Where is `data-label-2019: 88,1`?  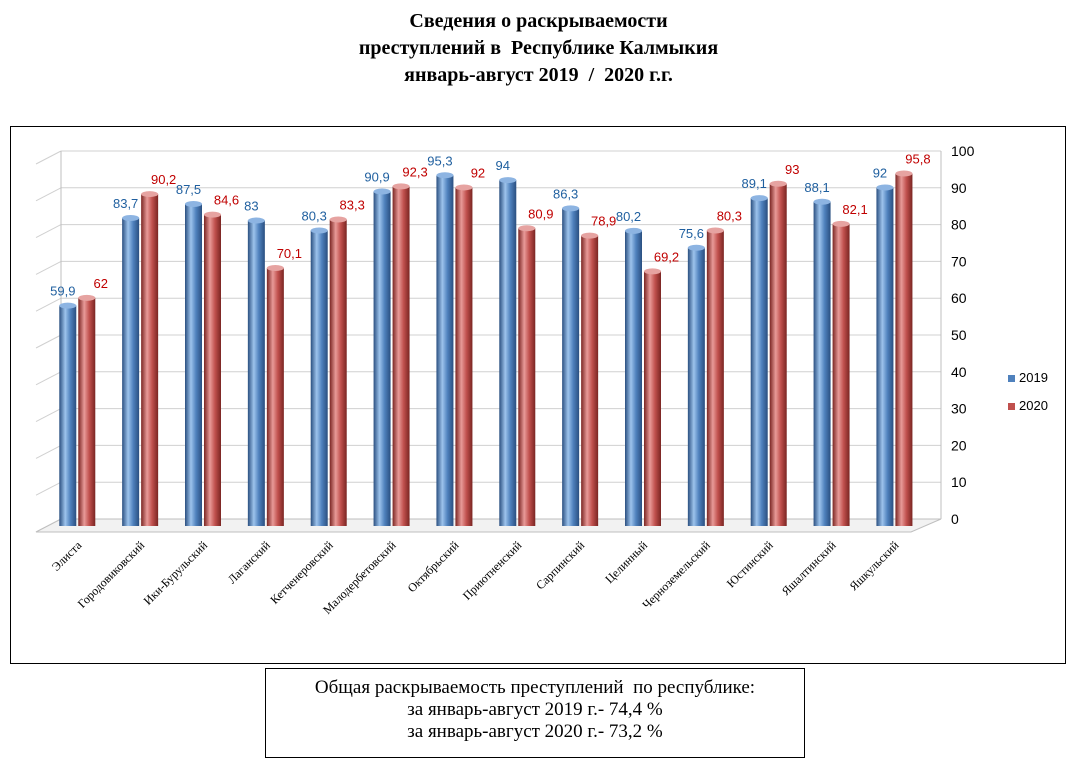
data-label-2019: 88,1 is located at coordinates (816, 187).